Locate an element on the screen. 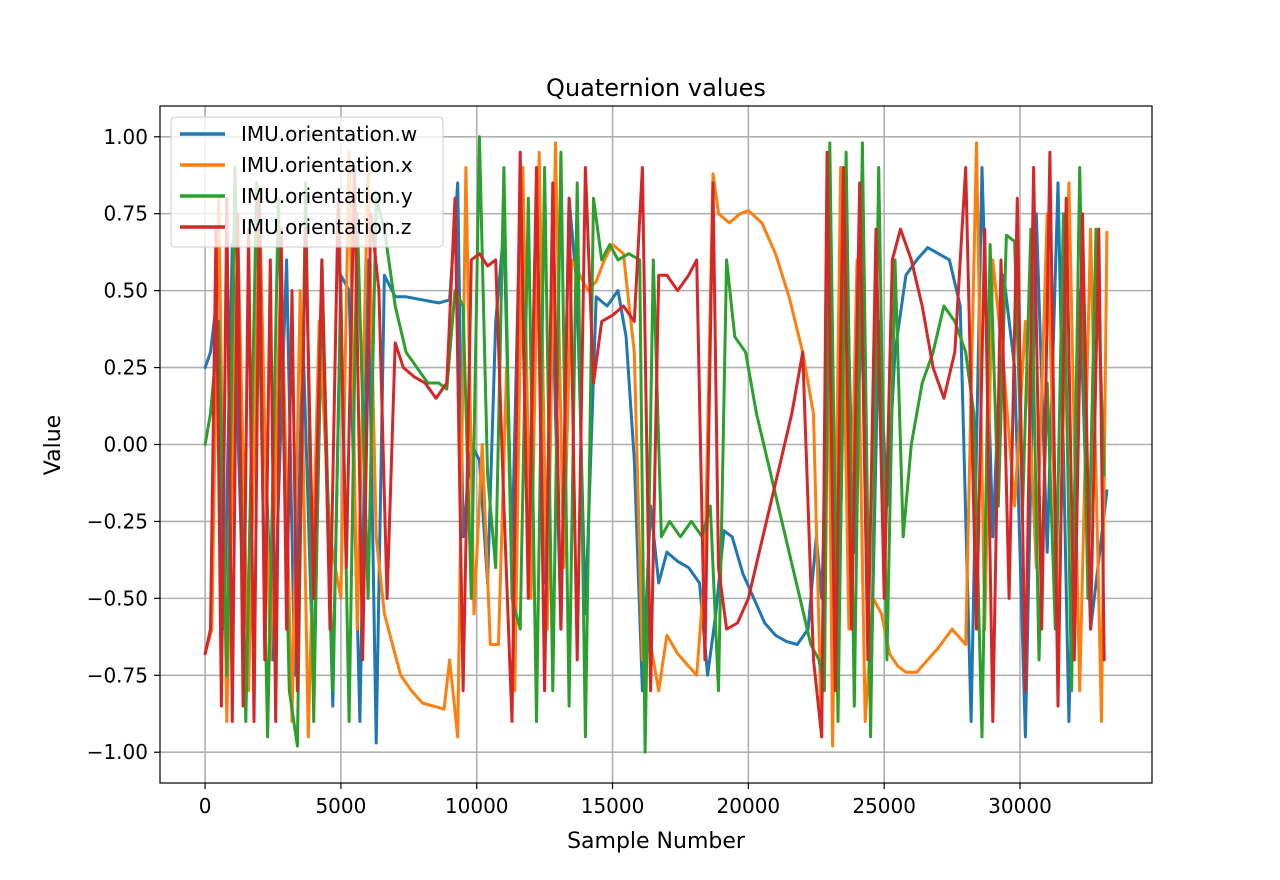  x-tick-label: 30000 is located at coordinates (1020, 806).